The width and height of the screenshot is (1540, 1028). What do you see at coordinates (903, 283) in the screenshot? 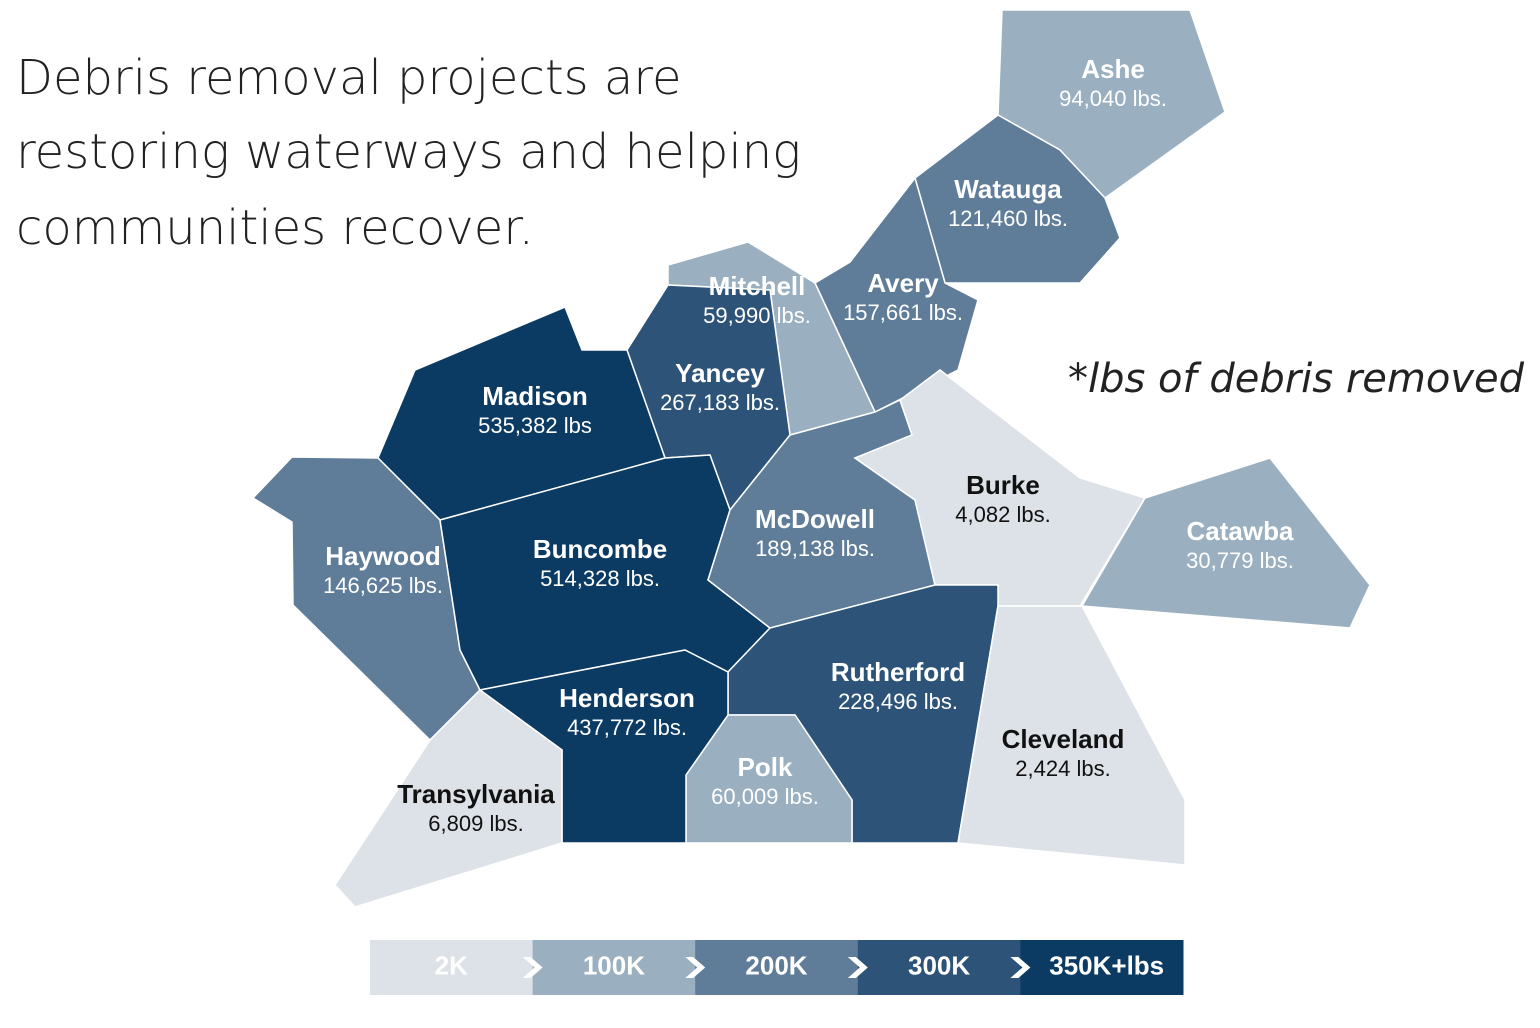
I see `county-name: Avery` at bounding box center [903, 283].